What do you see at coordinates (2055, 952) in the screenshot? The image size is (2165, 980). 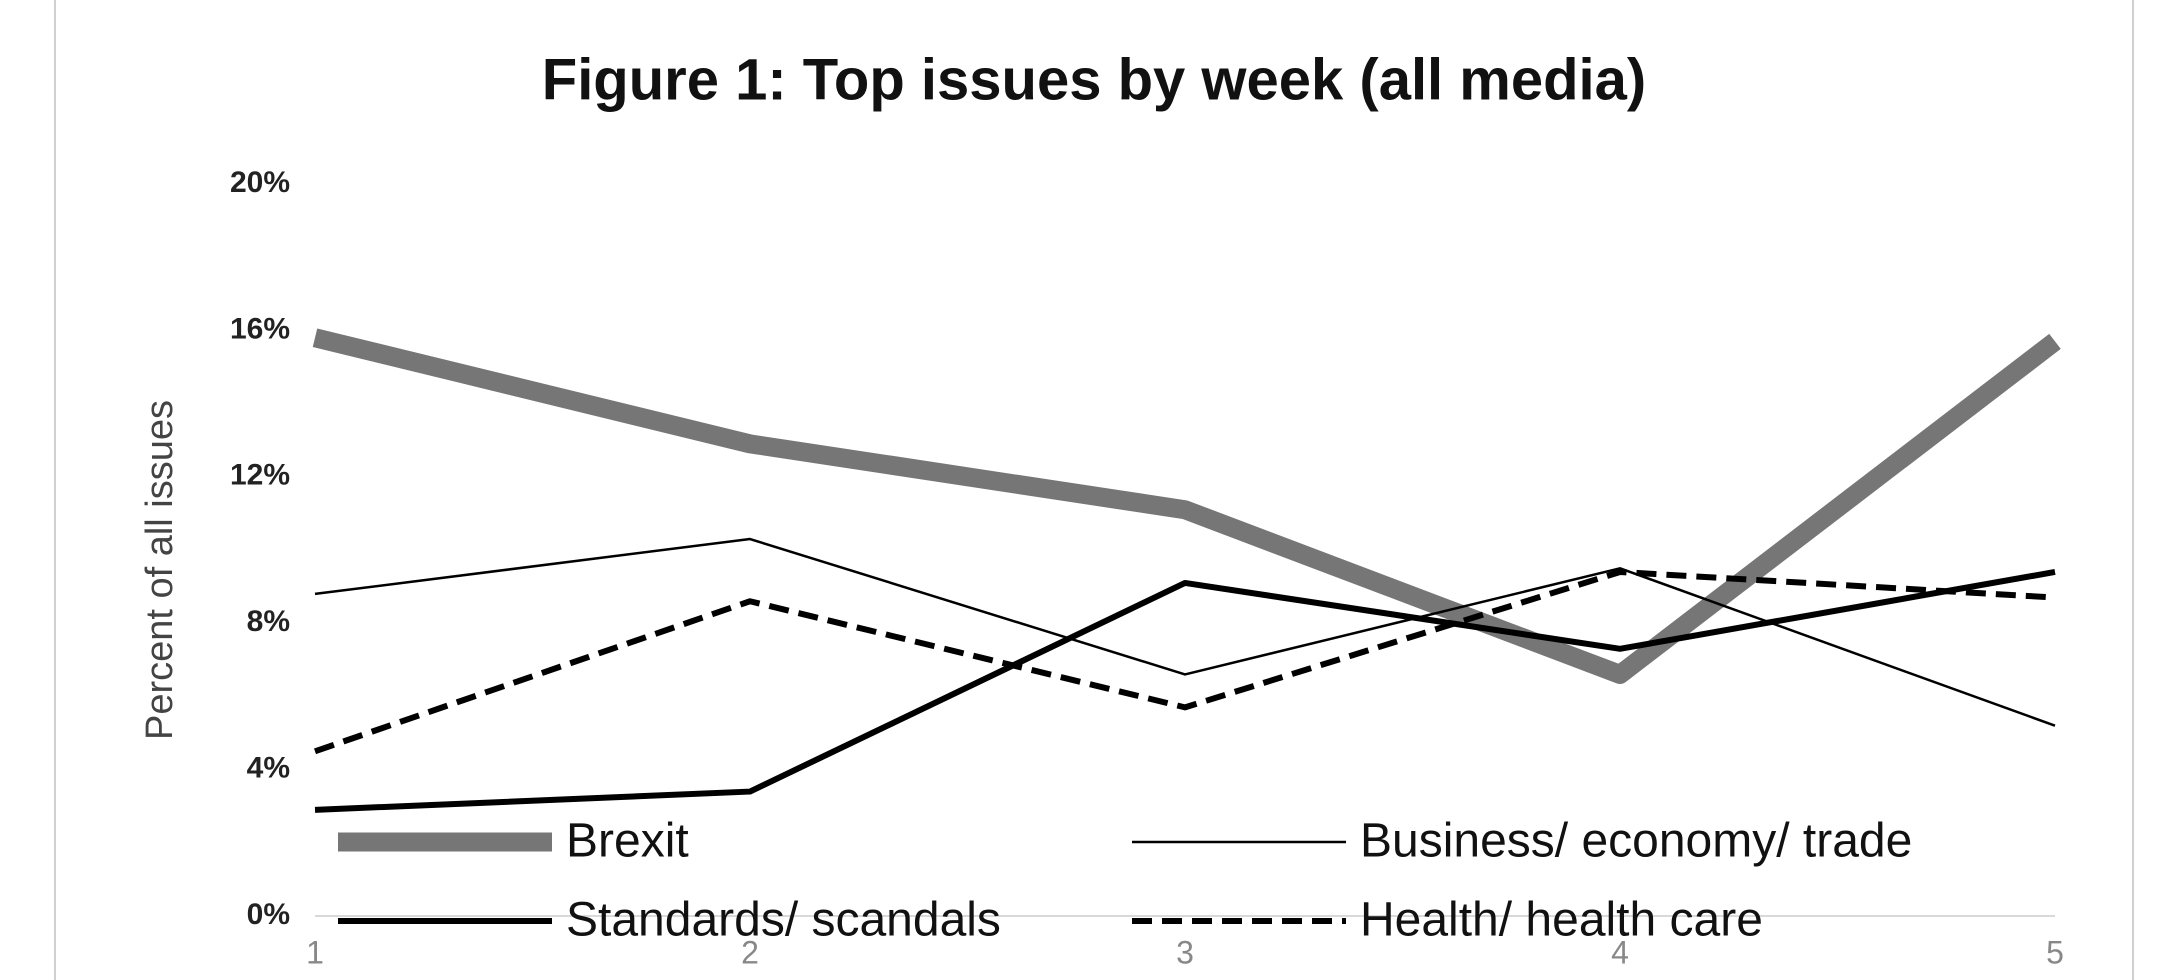 I see `x-tick-label: 5` at bounding box center [2055, 952].